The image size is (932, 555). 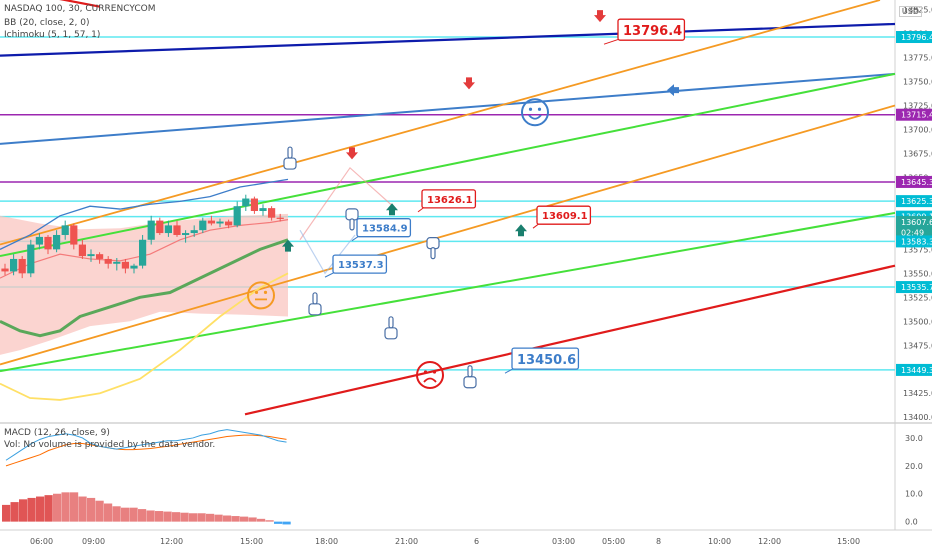 What do you see at coordinates (658, 541) in the screenshot?
I see `time-axis-label: 8` at bounding box center [658, 541].